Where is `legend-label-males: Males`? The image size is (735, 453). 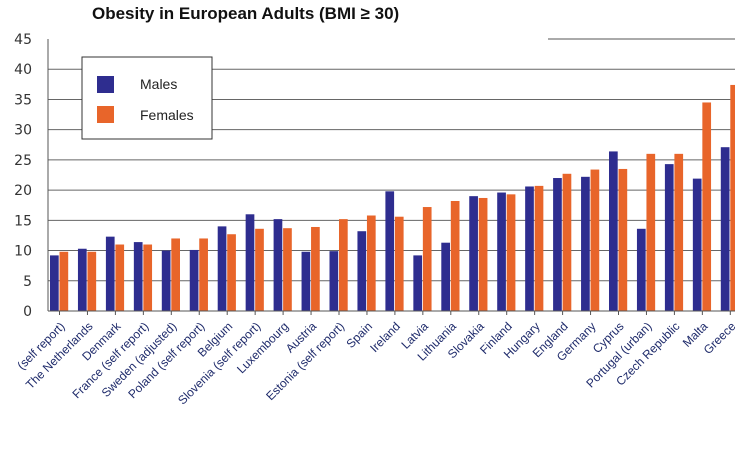 legend-label-males: Males is located at coordinates (158, 84).